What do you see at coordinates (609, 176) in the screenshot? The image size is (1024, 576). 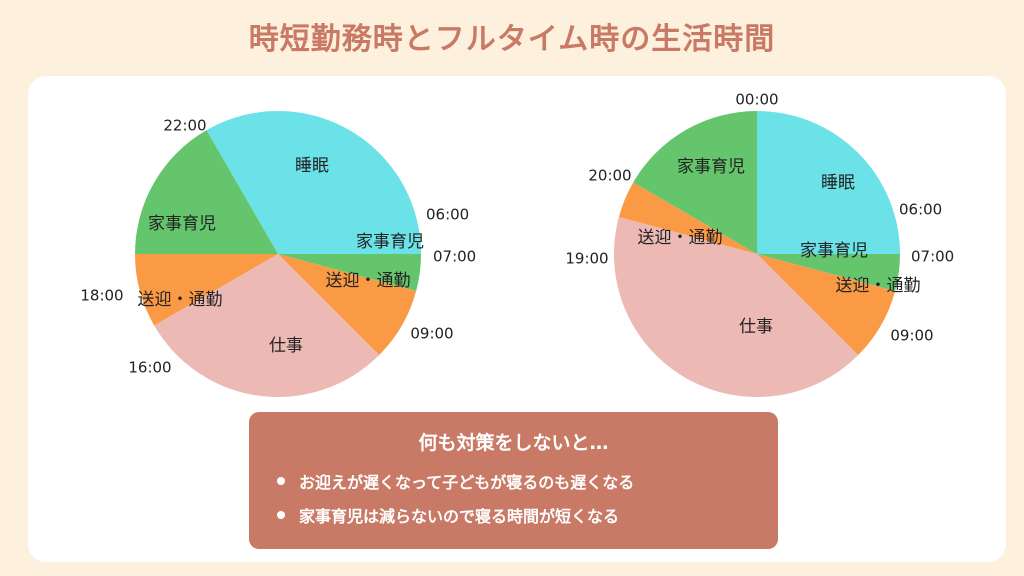 I see `time-label: 20:00` at bounding box center [609, 176].